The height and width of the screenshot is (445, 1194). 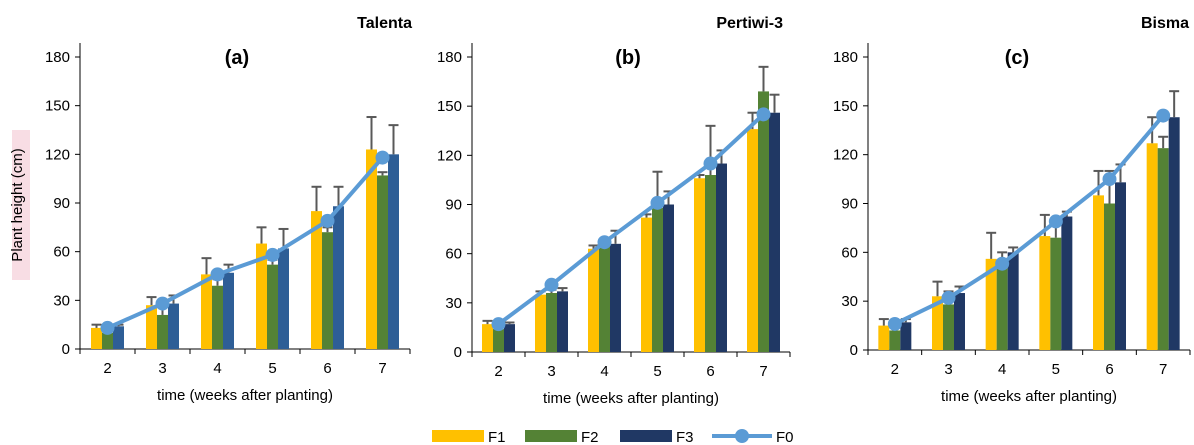 I want to click on legend-label-f2: F2, so click(x=590, y=437).